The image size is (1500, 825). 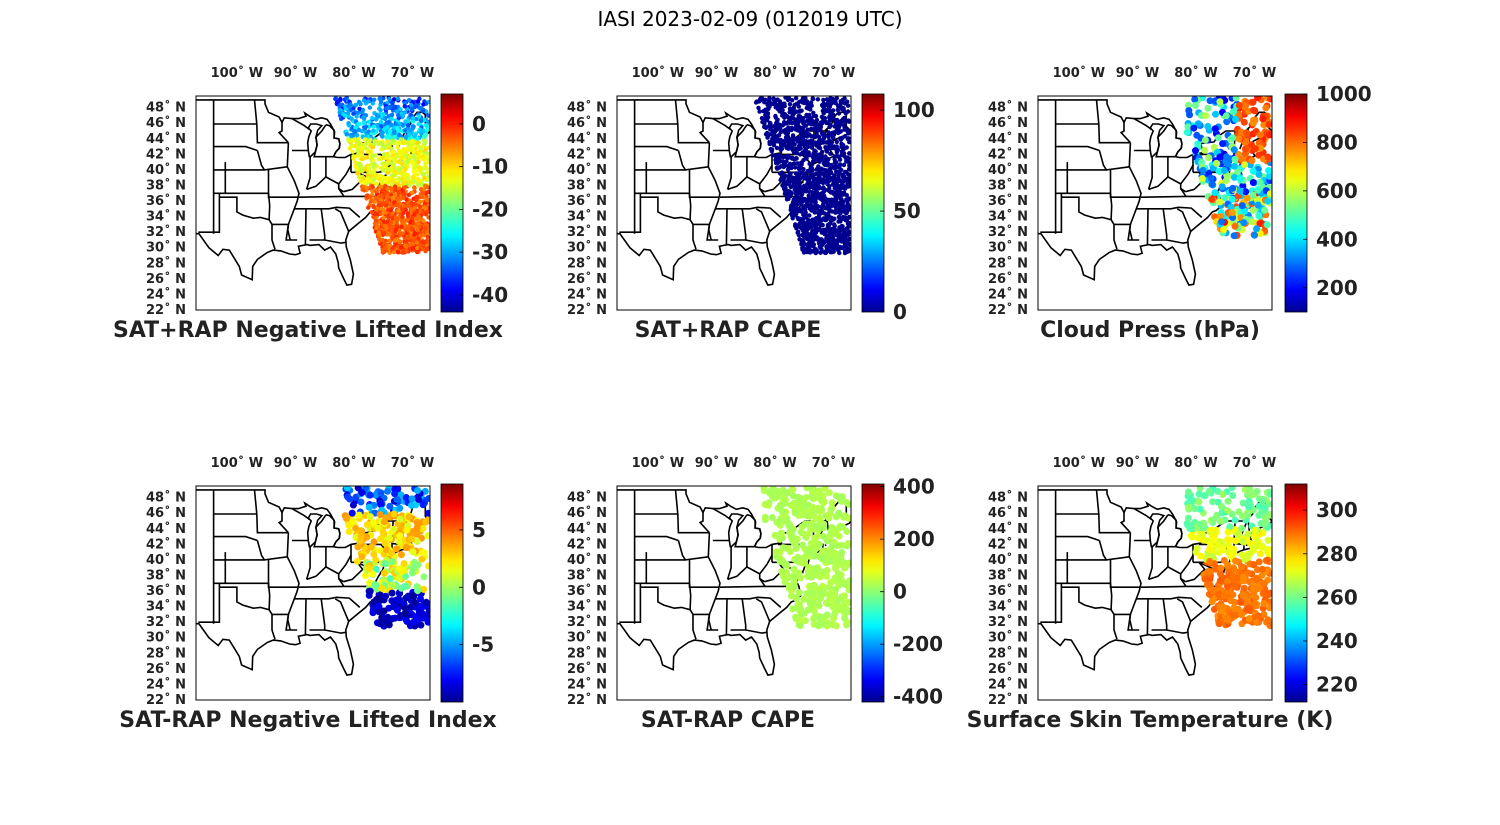 What do you see at coordinates (587, 622) in the screenshot?
I see `lat-tick-label: 32˚ N` at bounding box center [587, 622].